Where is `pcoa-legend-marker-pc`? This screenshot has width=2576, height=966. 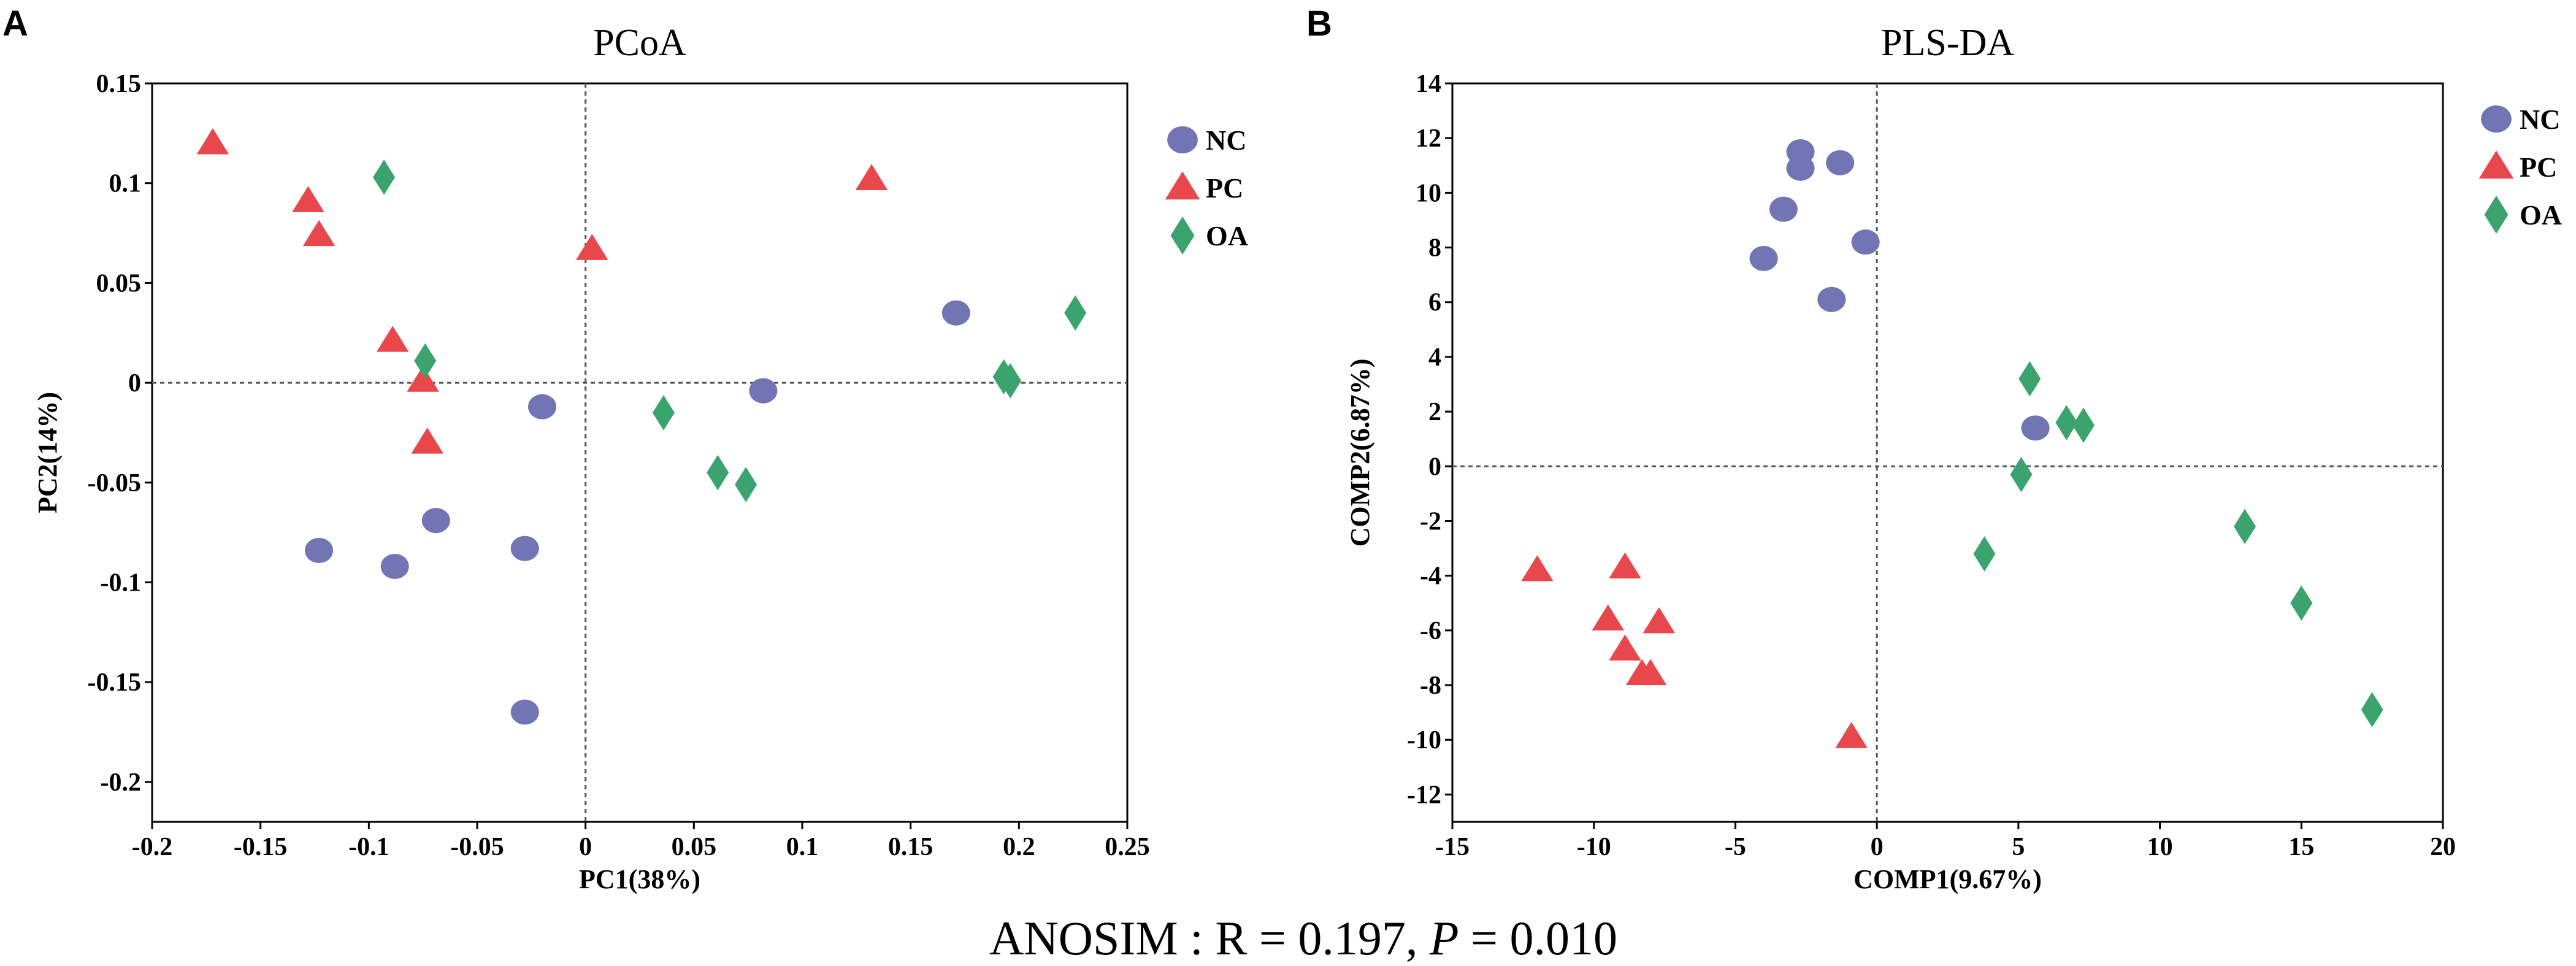
pcoa-legend-marker-pc is located at coordinates (1182, 185).